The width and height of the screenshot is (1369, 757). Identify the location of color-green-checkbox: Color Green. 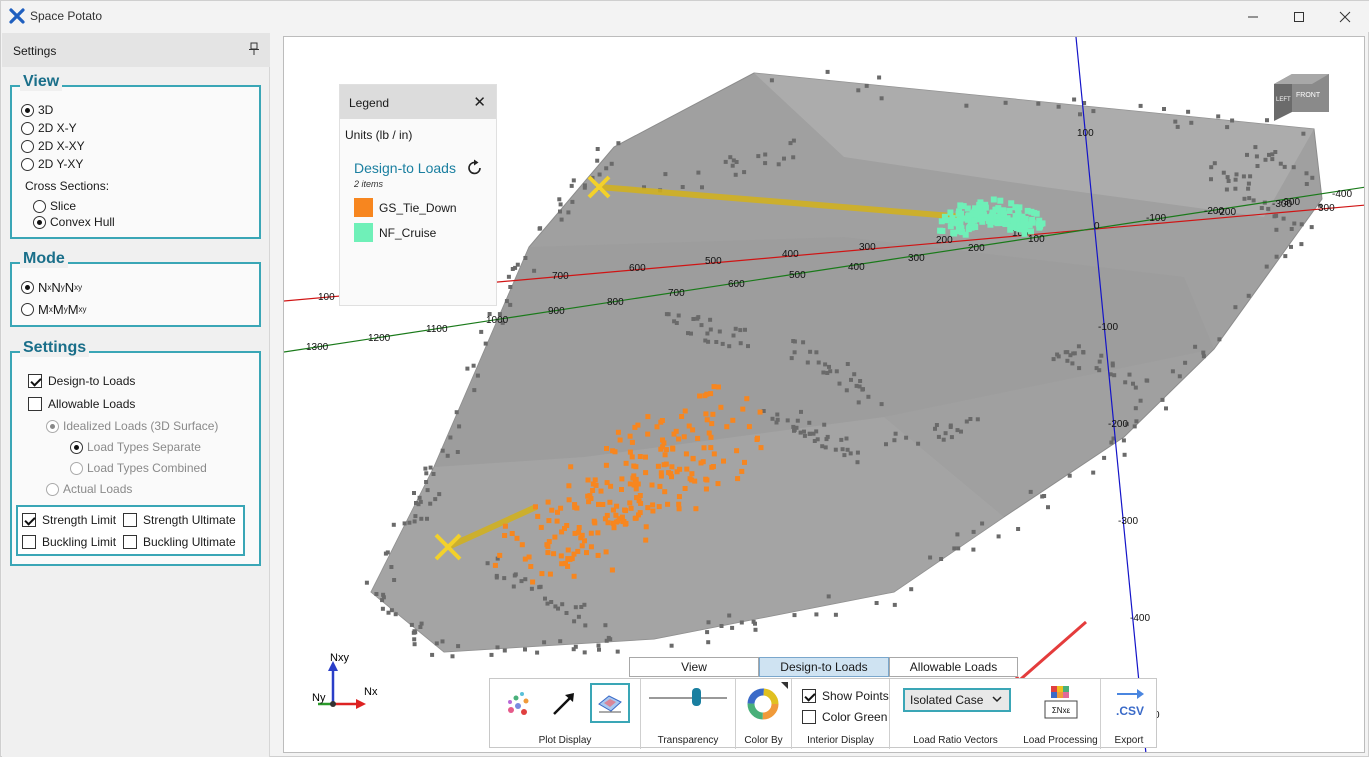
(844, 717).